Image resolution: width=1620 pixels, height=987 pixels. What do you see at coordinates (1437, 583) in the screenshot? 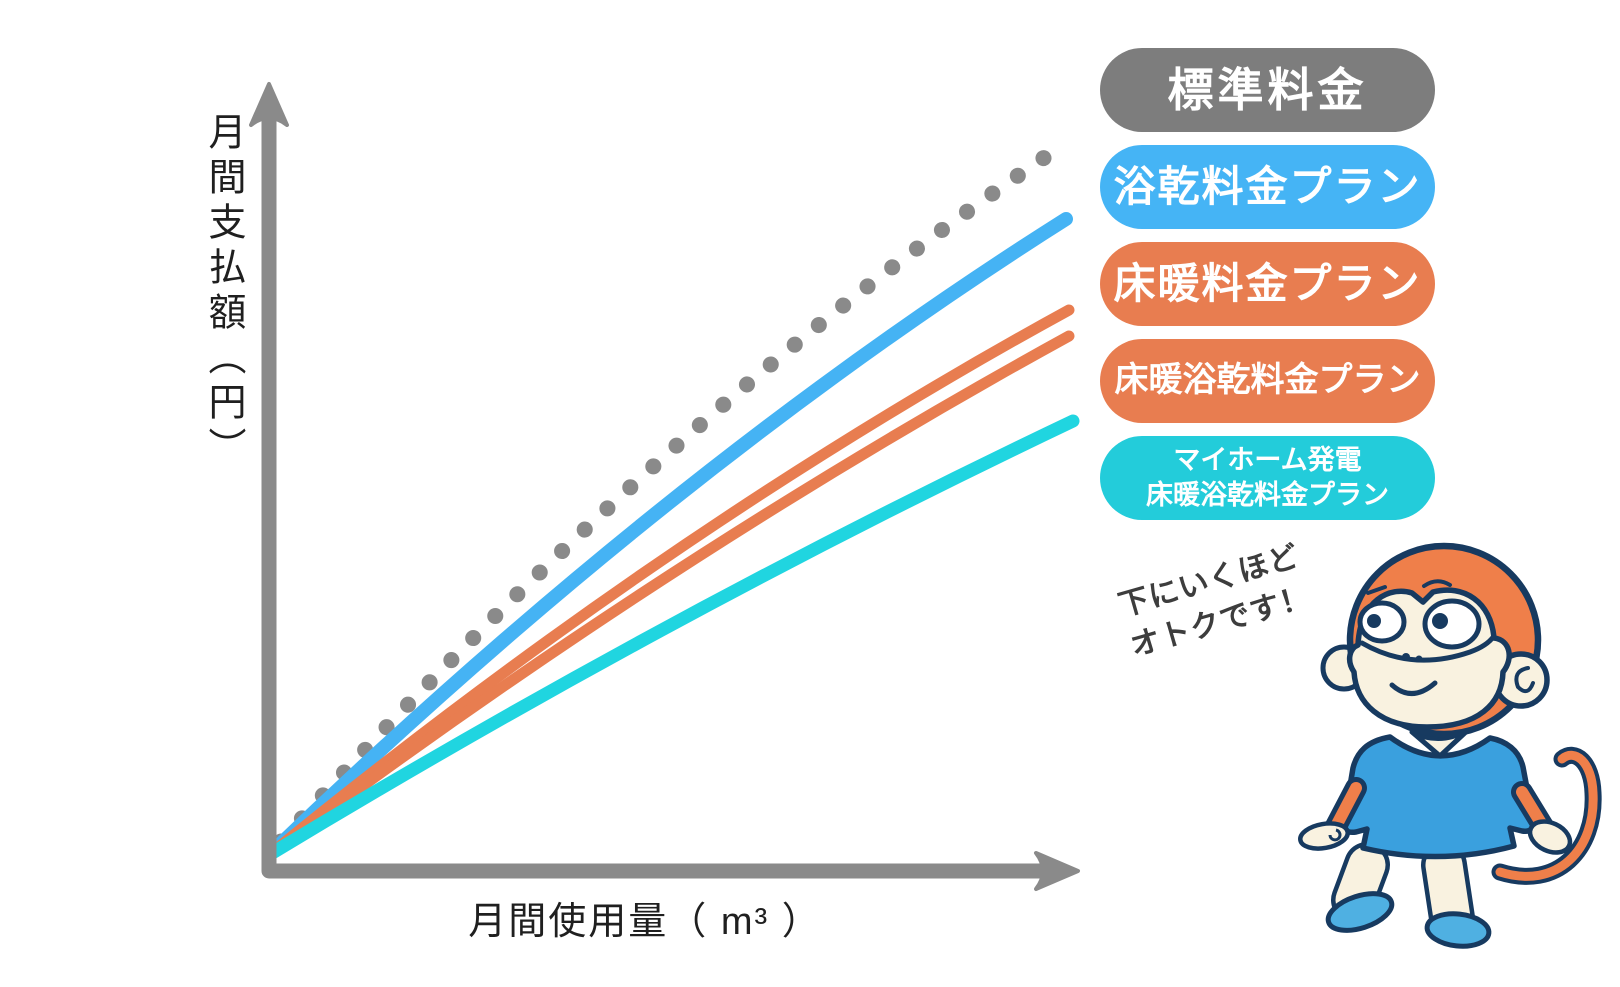
I see `monkey-right-eyebrow` at bounding box center [1437, 583].